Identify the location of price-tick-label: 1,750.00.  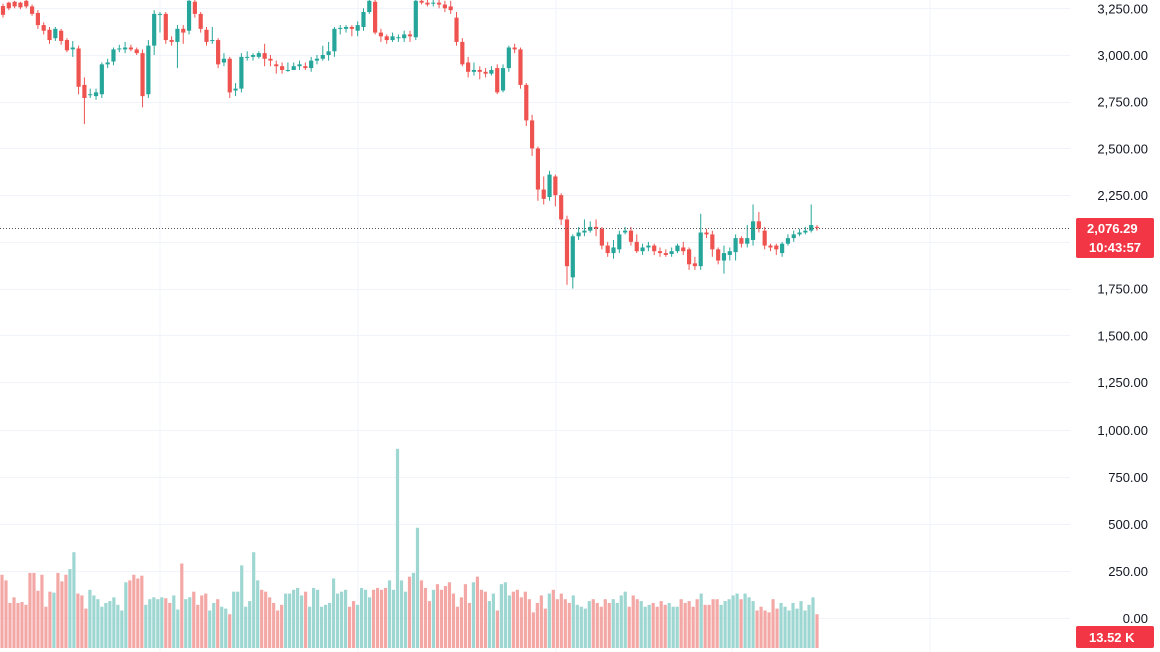
(1122, 289).